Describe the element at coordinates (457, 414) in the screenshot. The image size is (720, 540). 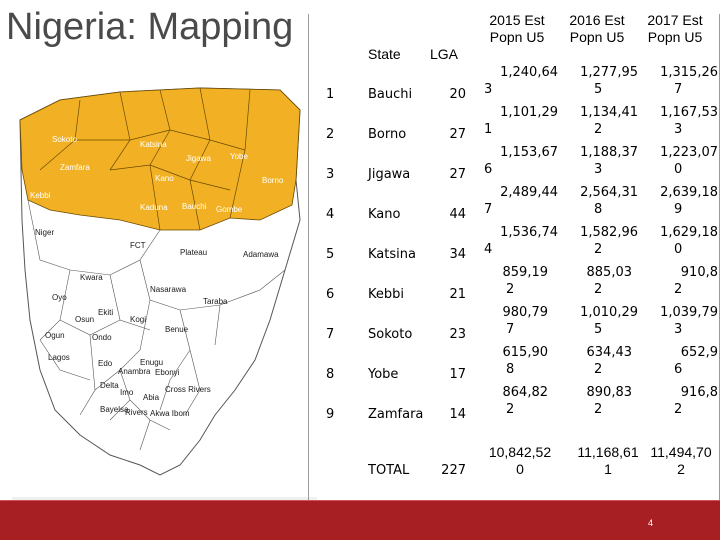
I see `lga-count: 14` at that location.